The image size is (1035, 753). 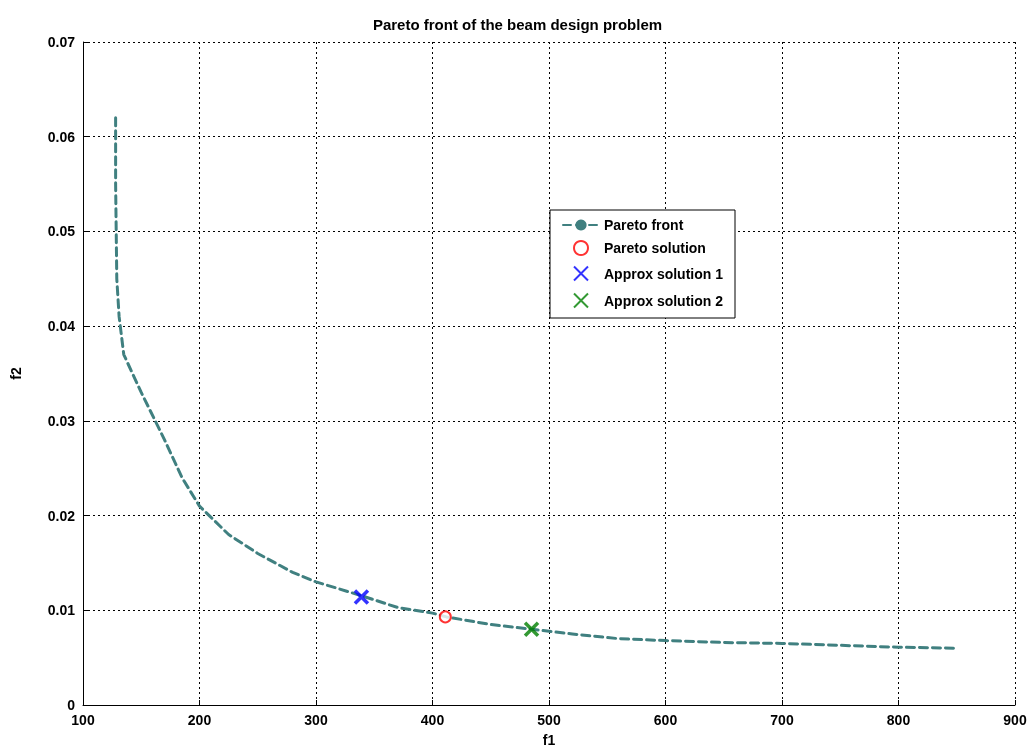 I want to click on y-tick-label: 0, so click(x=71, y=705).